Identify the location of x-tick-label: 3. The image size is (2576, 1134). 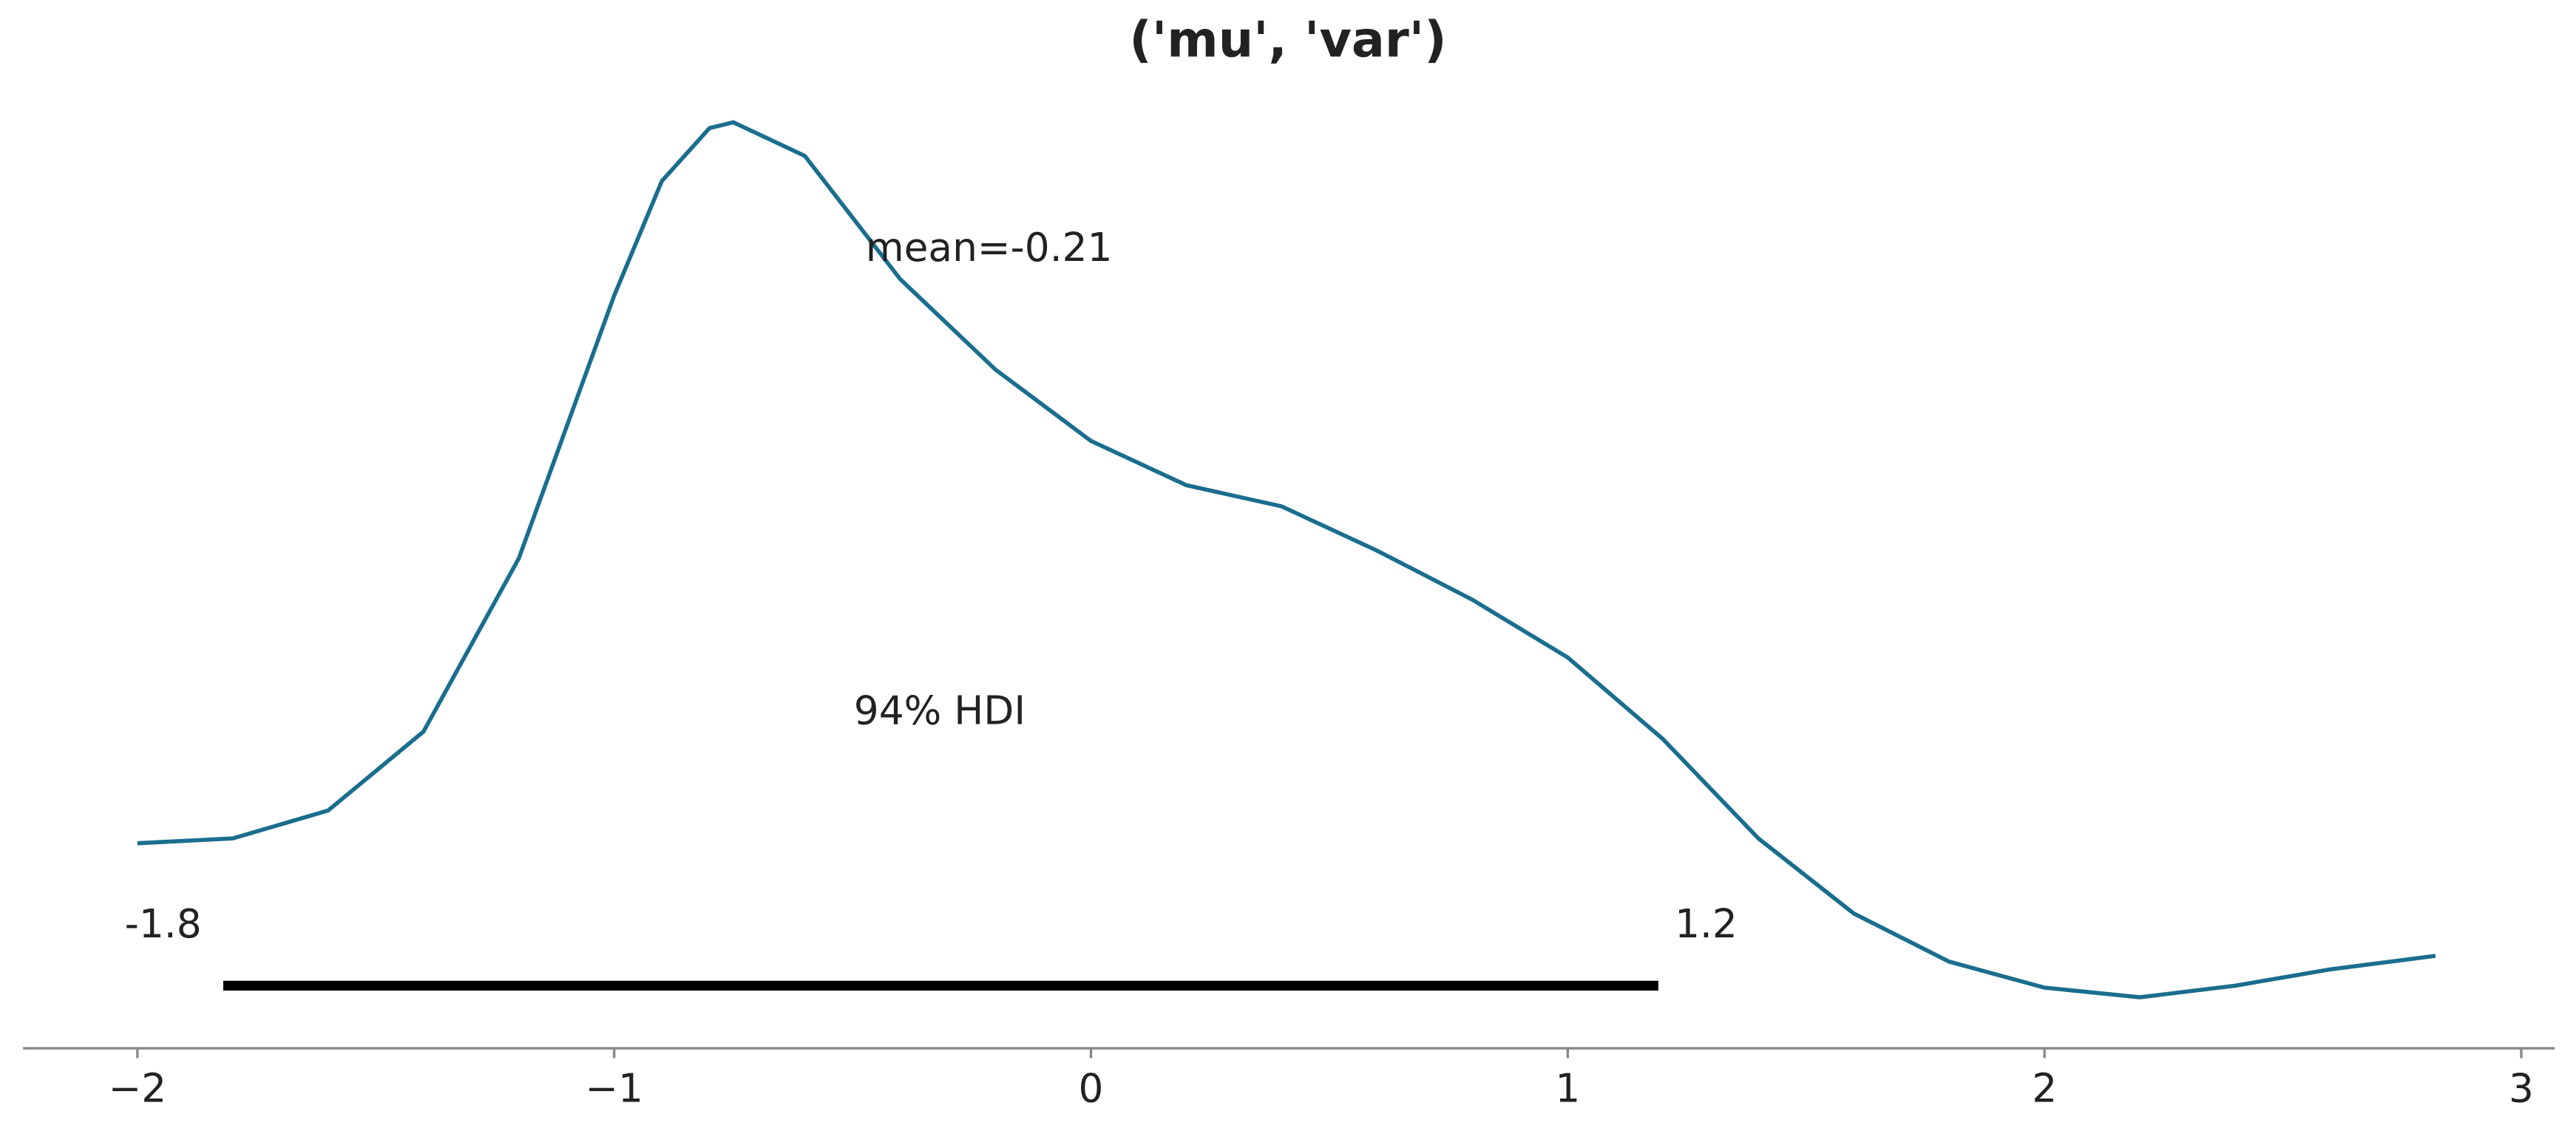
(2521, 1088).